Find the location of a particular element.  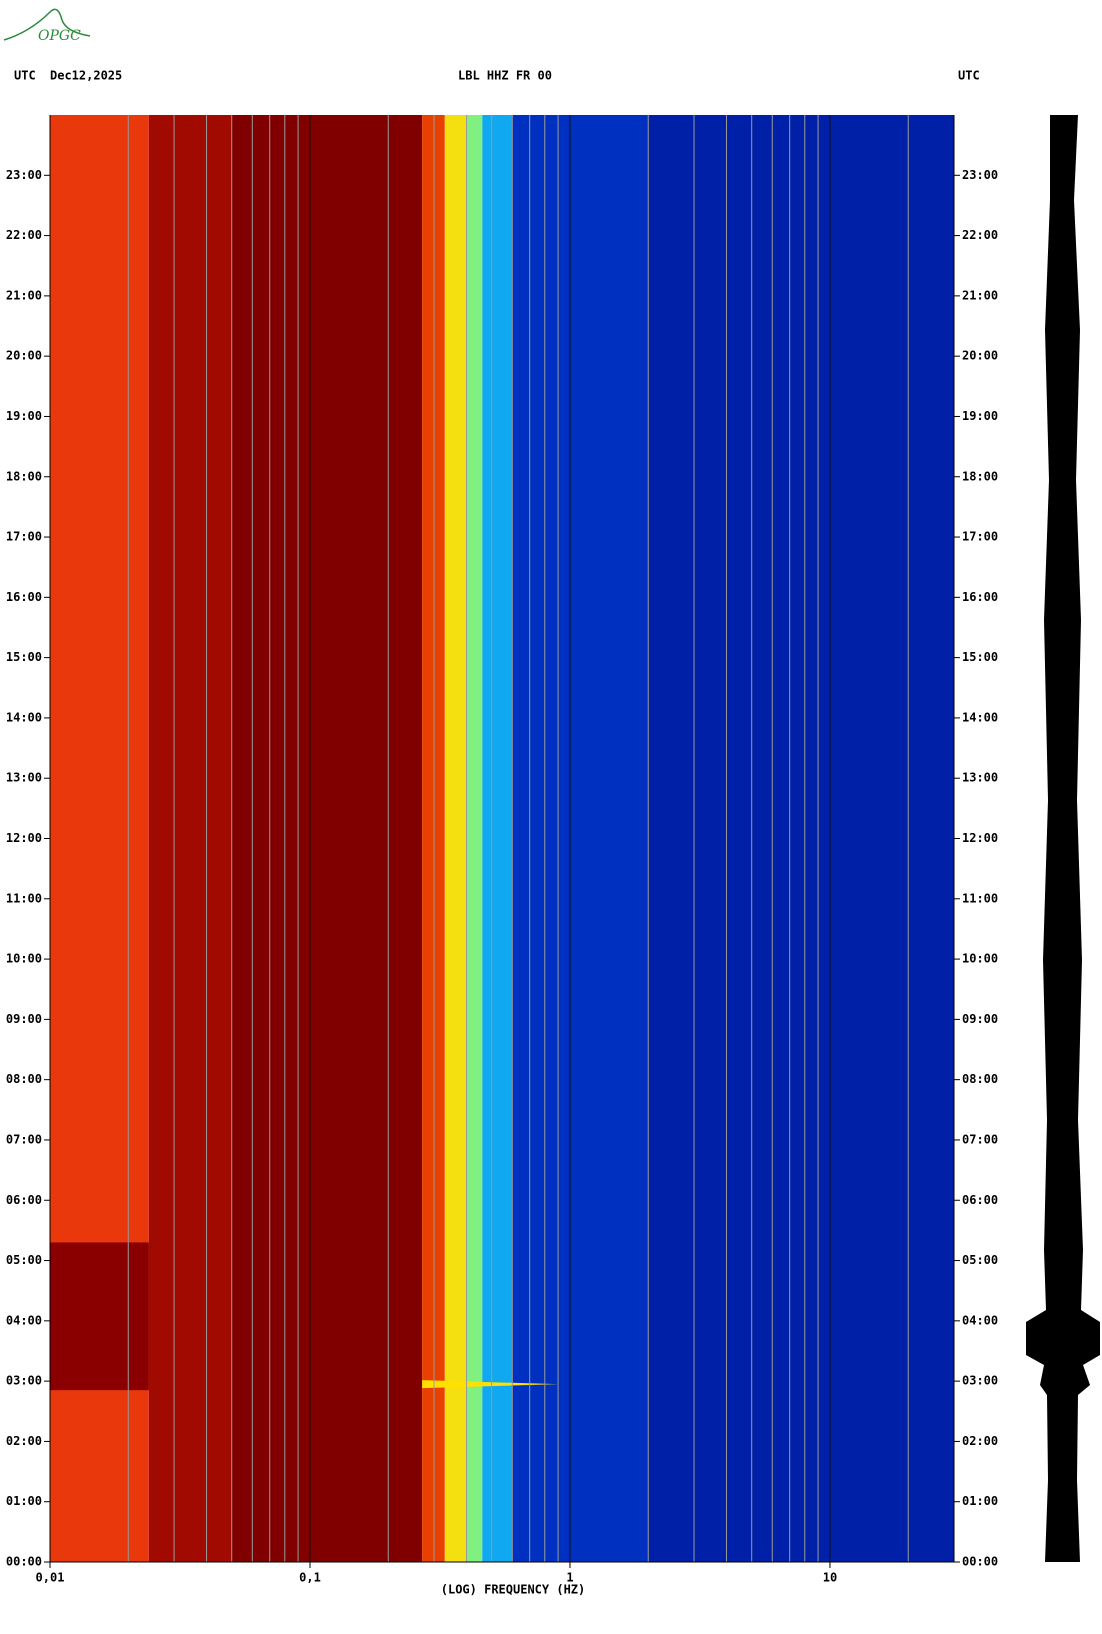

right-header: UTC is located at coordinates (969, 76).